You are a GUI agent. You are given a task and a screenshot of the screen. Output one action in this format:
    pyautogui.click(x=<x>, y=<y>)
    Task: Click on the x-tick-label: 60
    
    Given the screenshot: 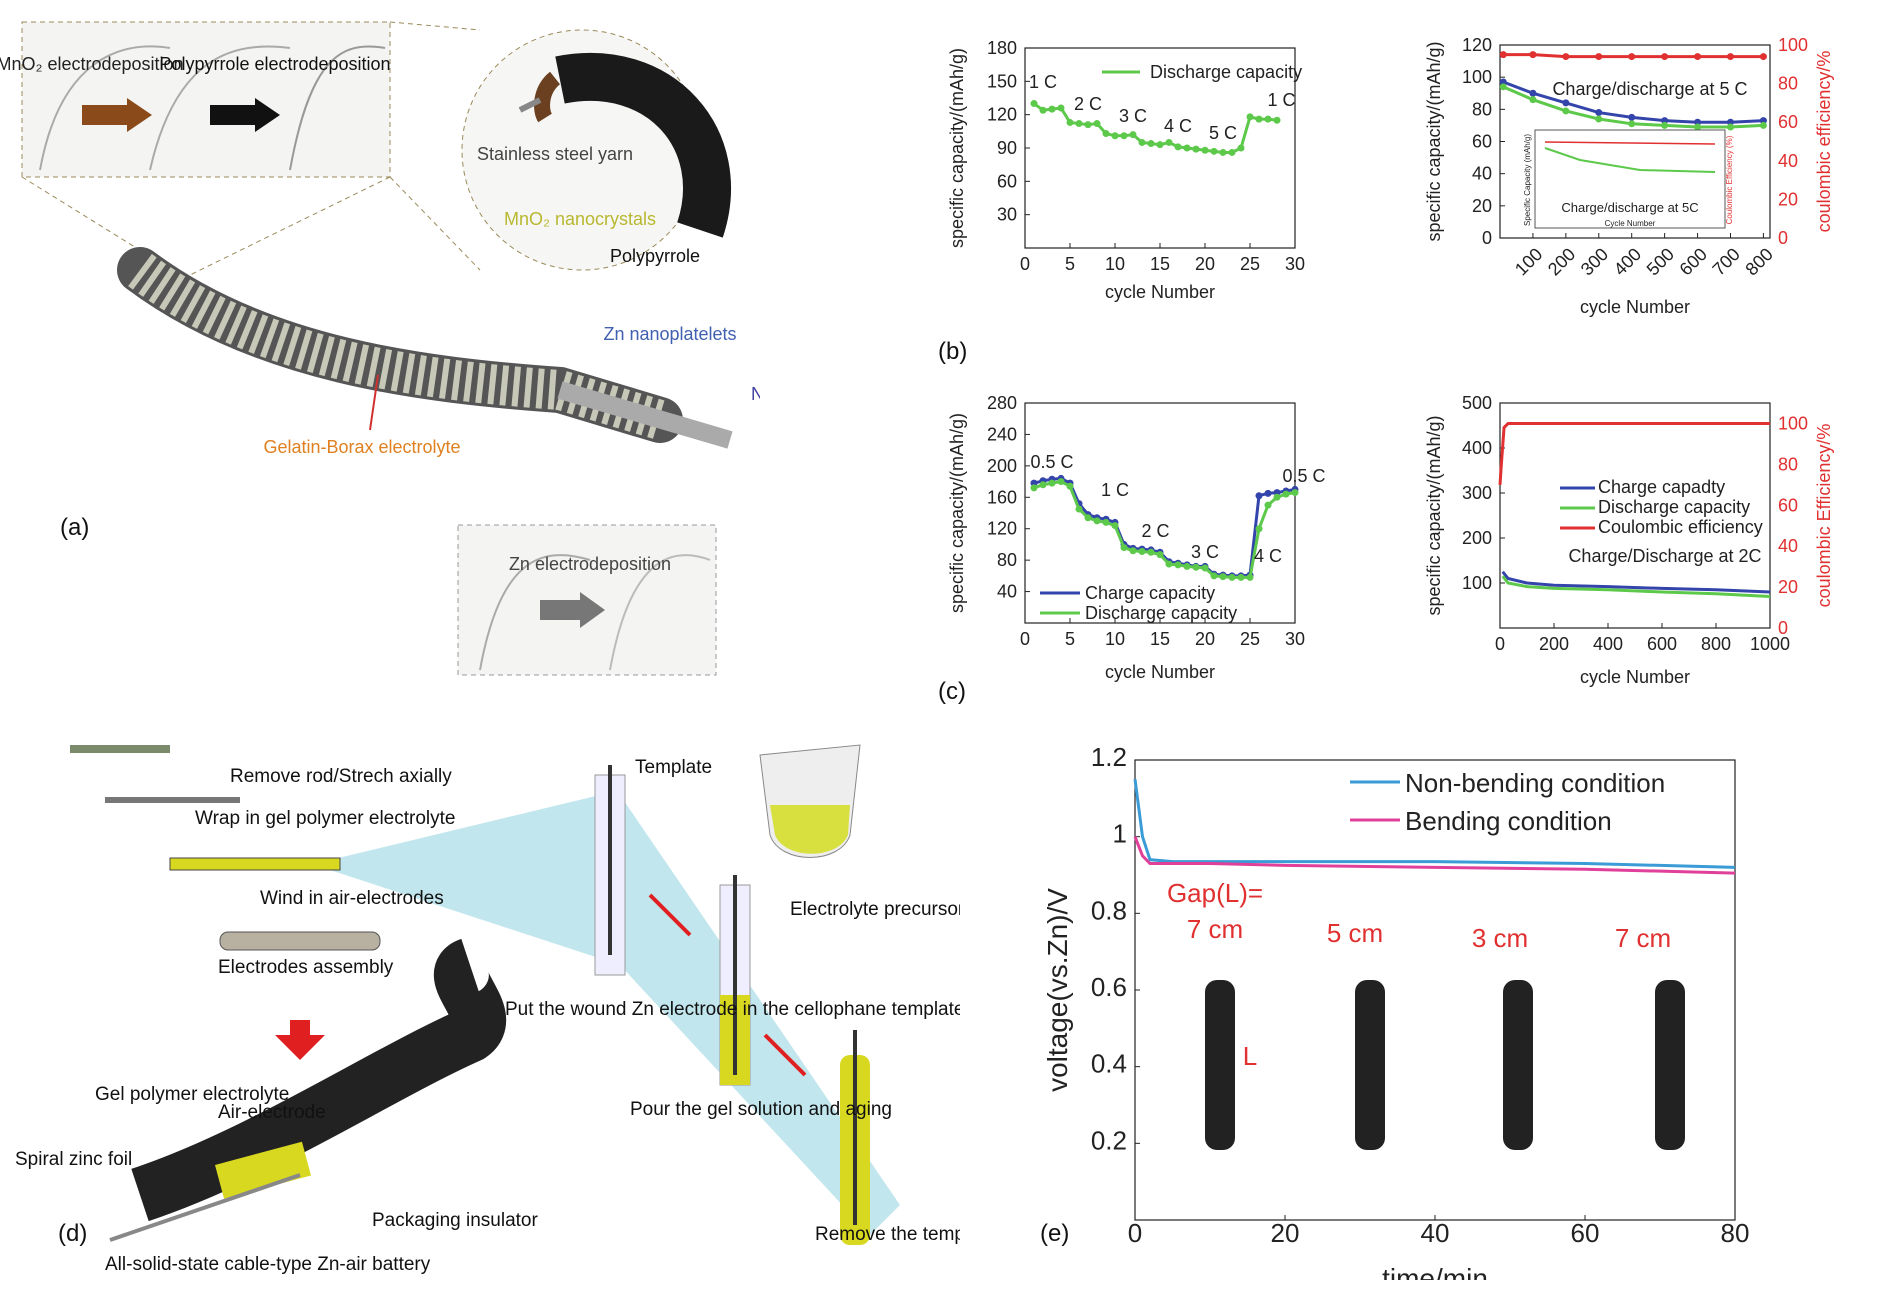 What is the action you would take?
    pyautogui.click(x=1585, y=1233)
    